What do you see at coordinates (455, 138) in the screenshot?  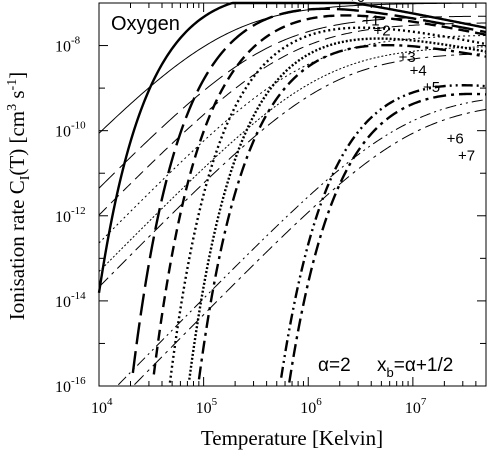 I see `curve-label-6: +6` at bounding box center [455, 138].